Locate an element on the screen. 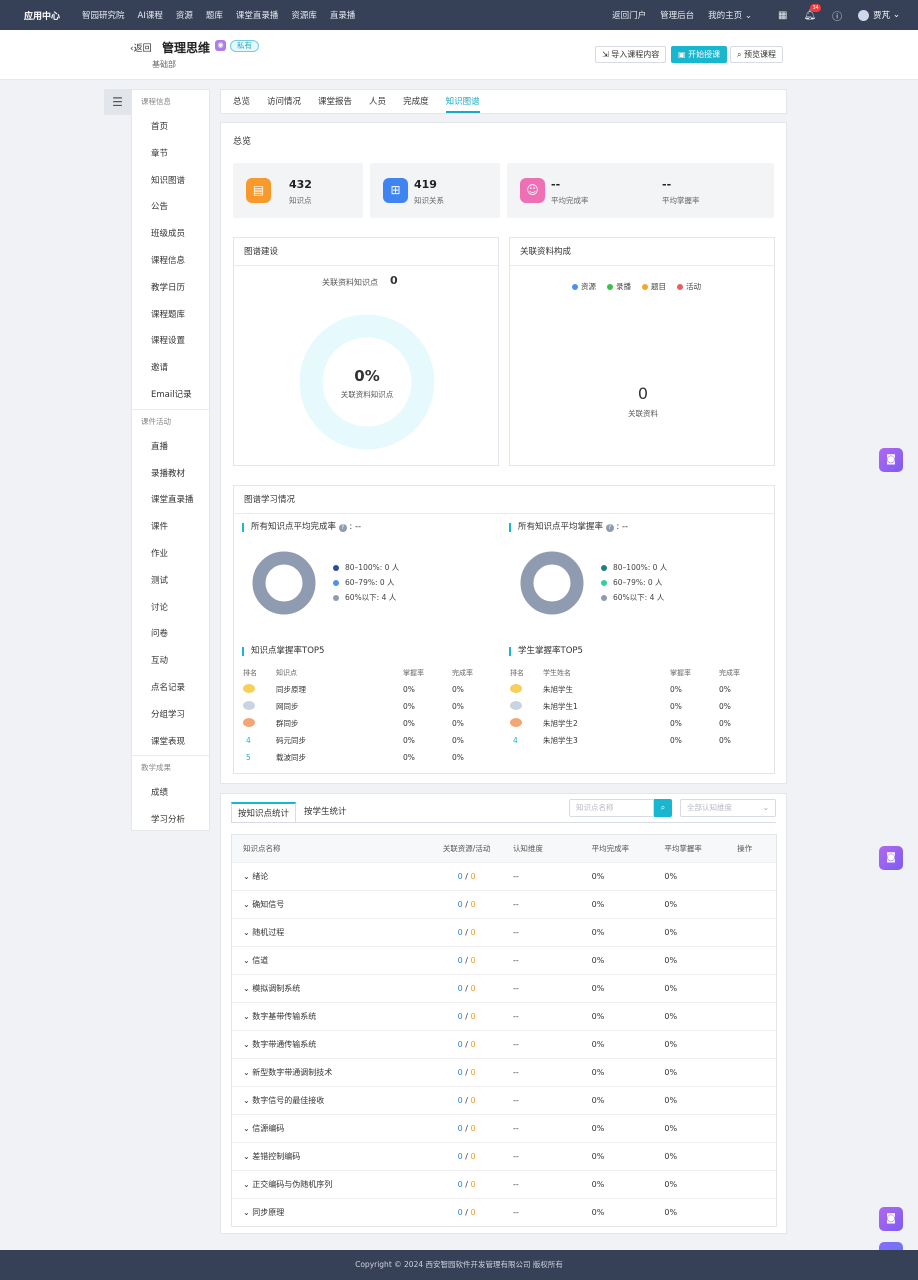 The image size is (918, 1280). sidebar-item-analytics: 学习分析 is located at coordinates (168, 820).